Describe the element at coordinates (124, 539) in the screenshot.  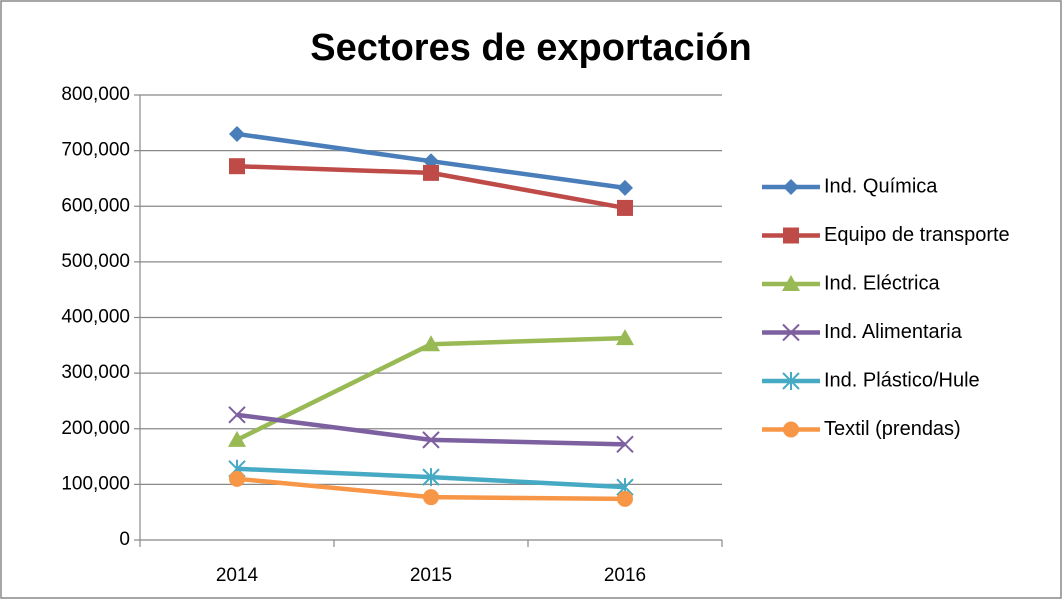
I see `y-tick-label: 0` at that location.